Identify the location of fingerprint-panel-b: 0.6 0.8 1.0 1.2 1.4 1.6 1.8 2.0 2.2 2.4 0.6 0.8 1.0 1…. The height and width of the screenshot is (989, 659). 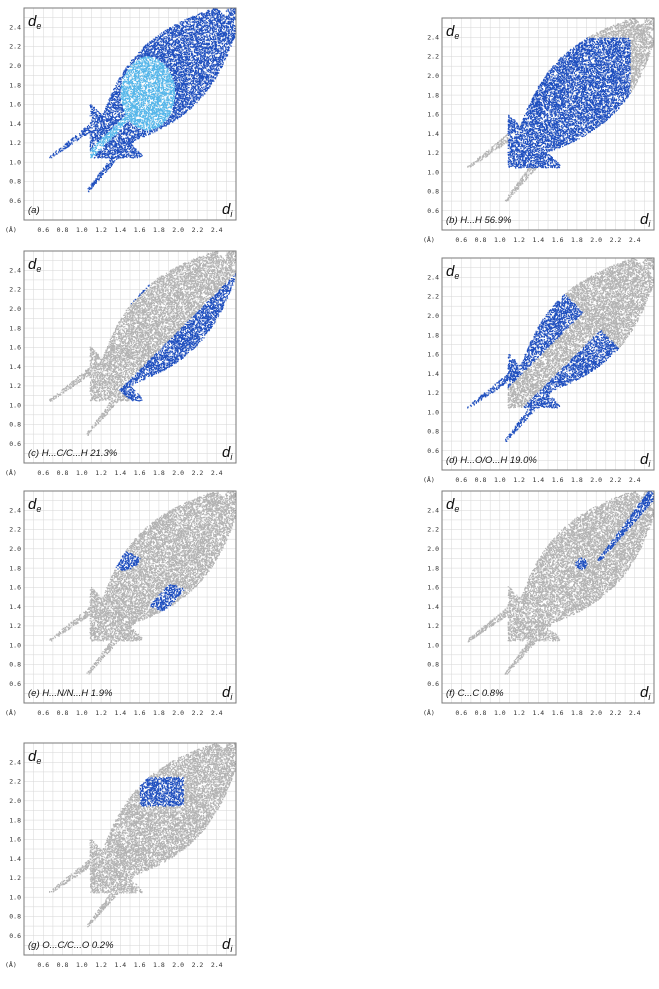
(538, 136).